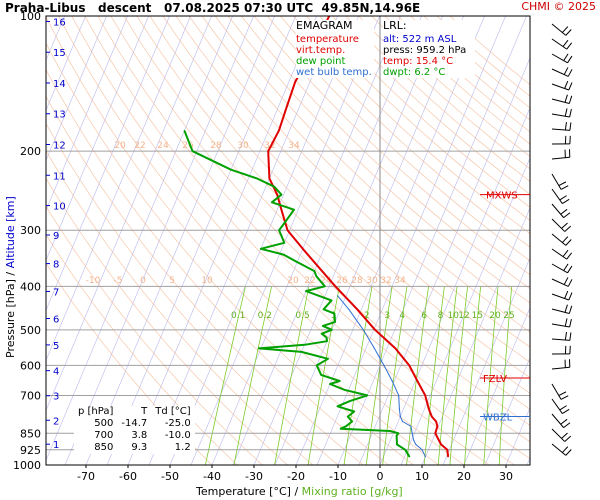 The height and width of the screenshot is (500, 600). I want to click on temperature-tick-label: -30, so click(254, 476).